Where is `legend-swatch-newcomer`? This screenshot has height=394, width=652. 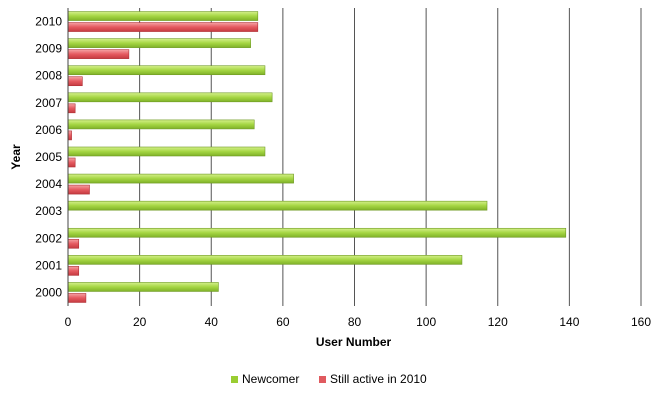 legend-swatch-newcomer is located at coordinates (234, 379).